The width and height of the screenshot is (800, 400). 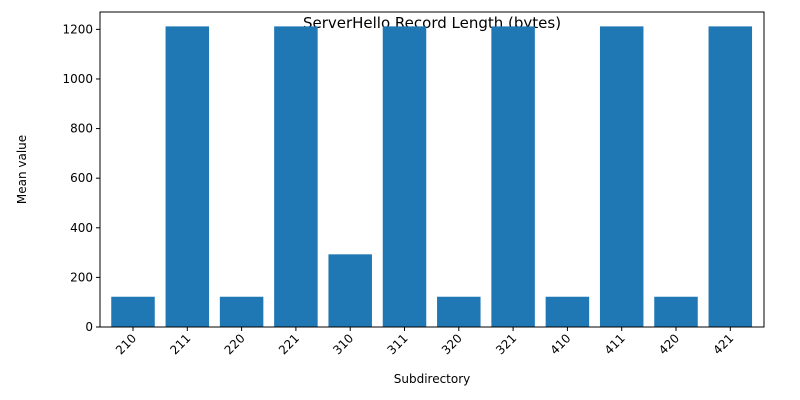 I want to click on x-tick-label-221: 221, so click(x=289, y=344).